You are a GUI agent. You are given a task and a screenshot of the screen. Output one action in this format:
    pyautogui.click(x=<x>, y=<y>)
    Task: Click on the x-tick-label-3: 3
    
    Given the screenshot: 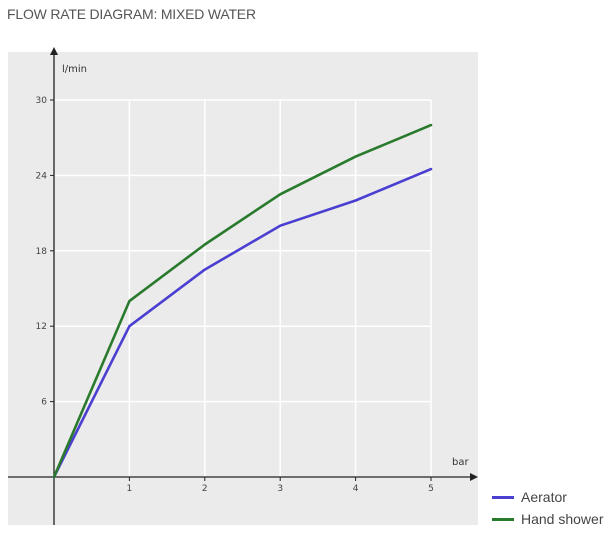 What is the action you would take?
    pyautogui.click(x=280, y=489)
    